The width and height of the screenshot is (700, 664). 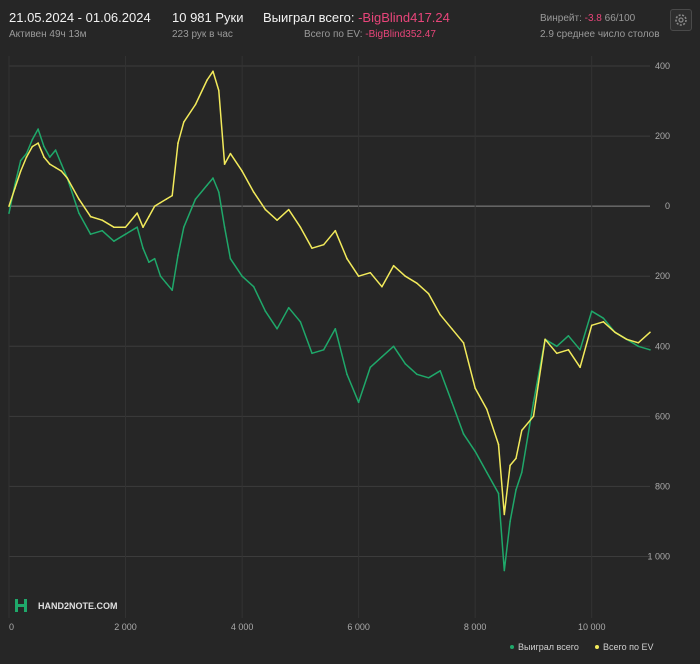 I want to click on winrate: Винрейт: -3.8 66/100, so click(x=587, y=18).